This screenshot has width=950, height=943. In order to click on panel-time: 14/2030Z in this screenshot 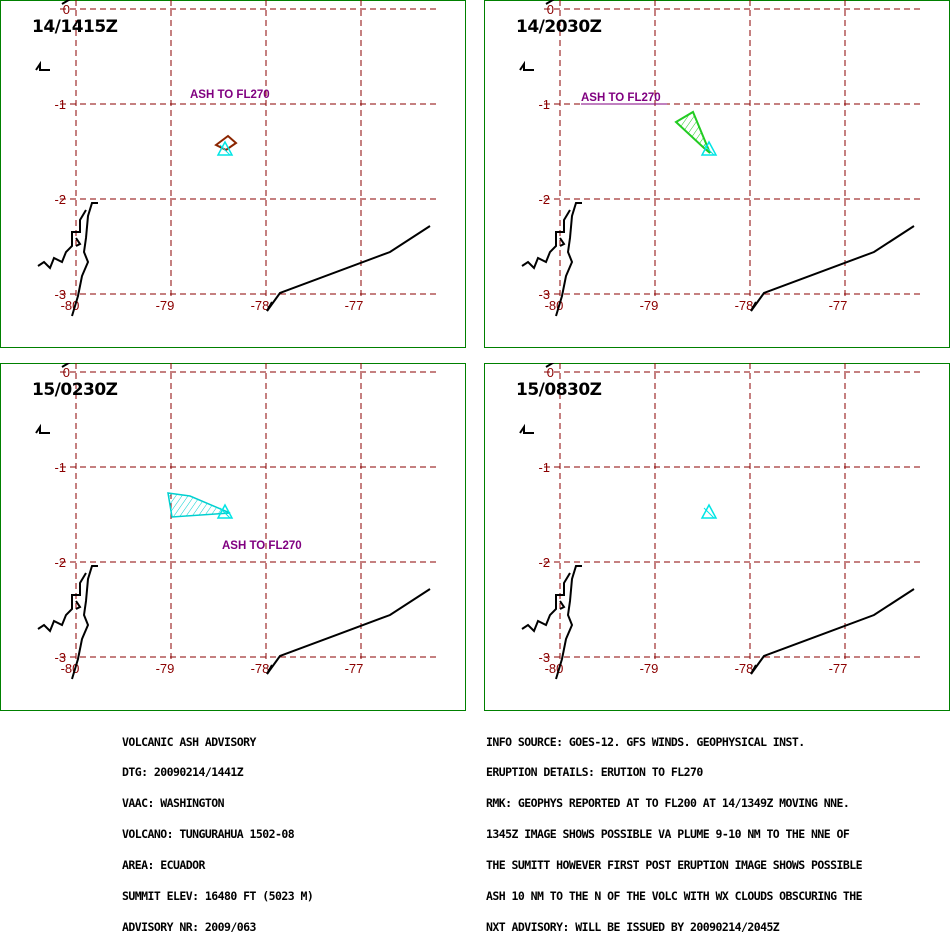, I will do `click(559, 27)`.